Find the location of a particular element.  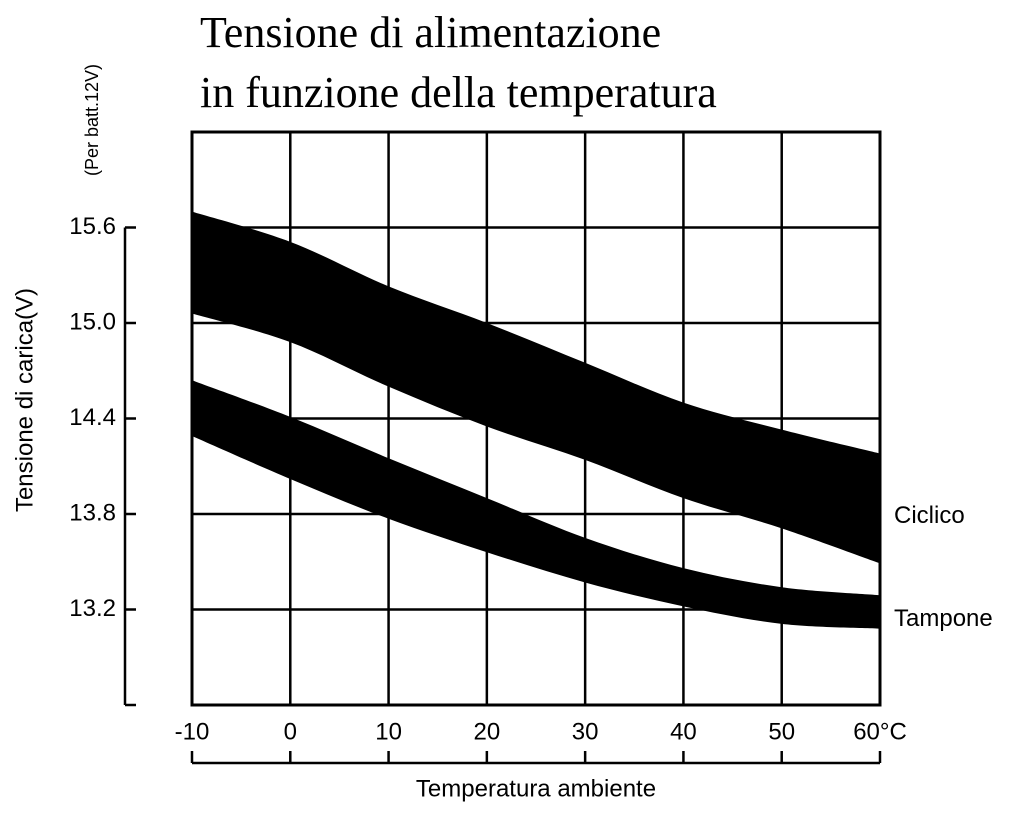

x-tick-label: 10 is located at coordinates (388, 731).